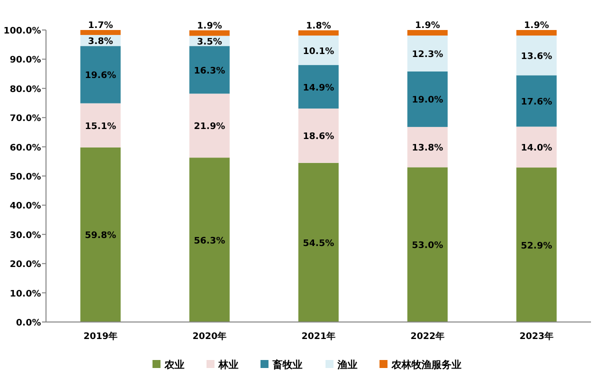  What do you see at coordinates (100, 26) in the screenshot?
I see `data-label: 1.7%` at bounding box center [100, 26].